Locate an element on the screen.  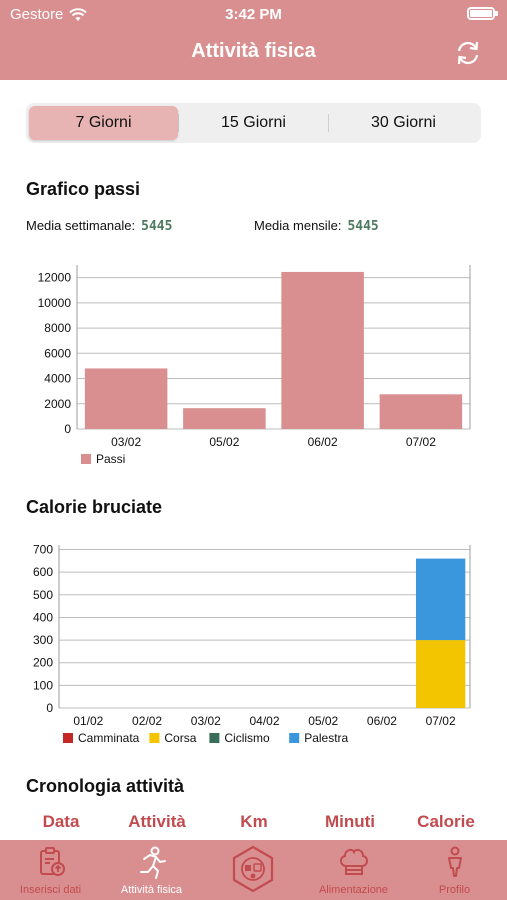
segment-15-days: 15 Giorni is located at coordinates (253, 122).